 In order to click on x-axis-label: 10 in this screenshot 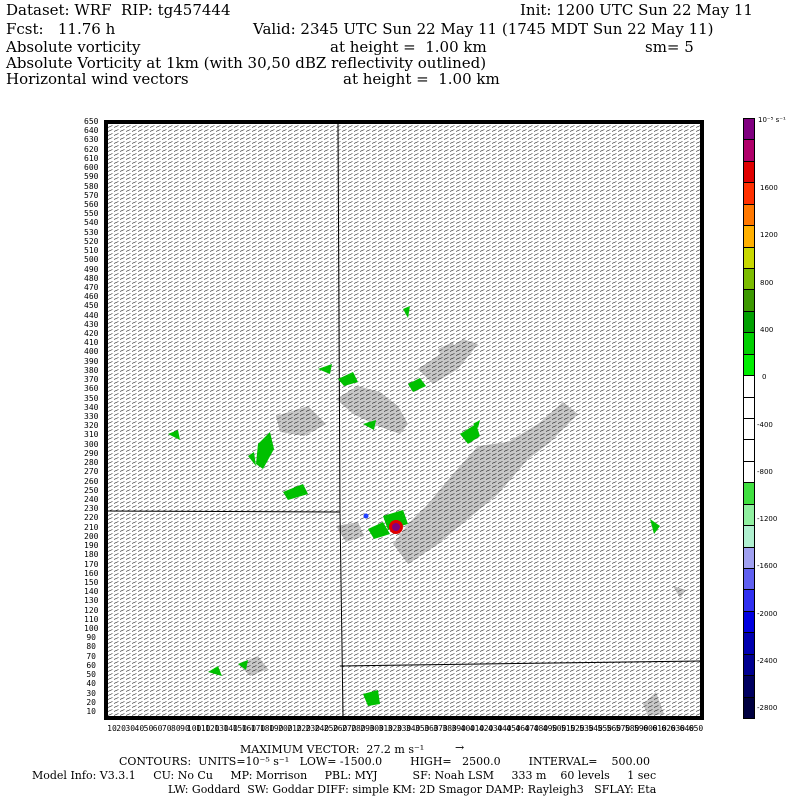, I will do `click(112, 728)`.